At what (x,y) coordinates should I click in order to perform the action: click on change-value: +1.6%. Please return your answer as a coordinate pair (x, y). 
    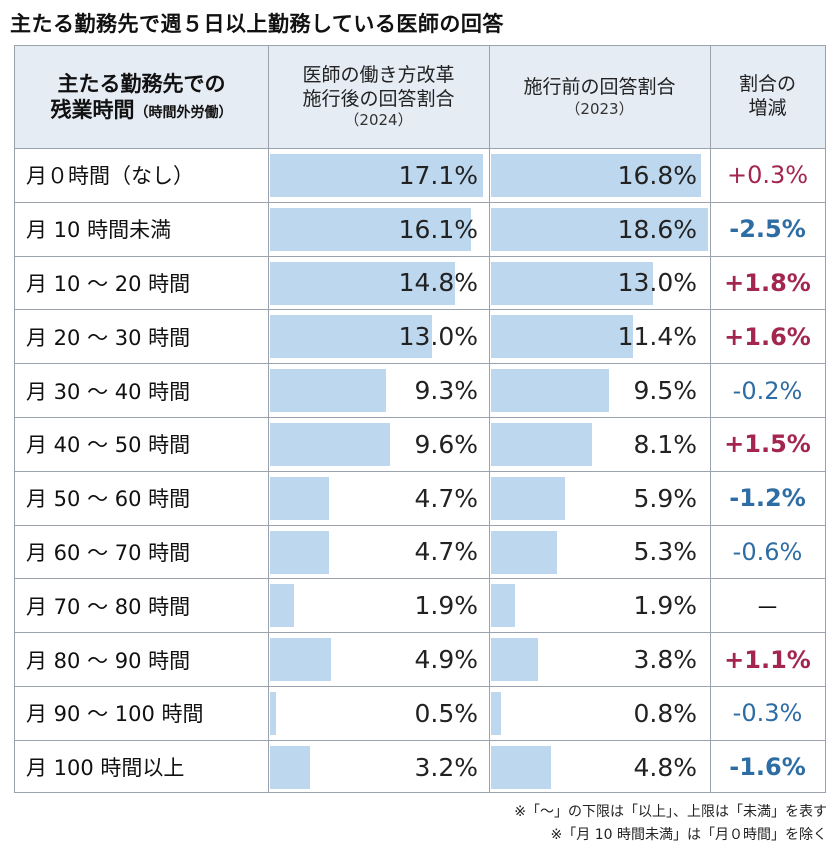
    Looking at the image, I should click on (767, 336).